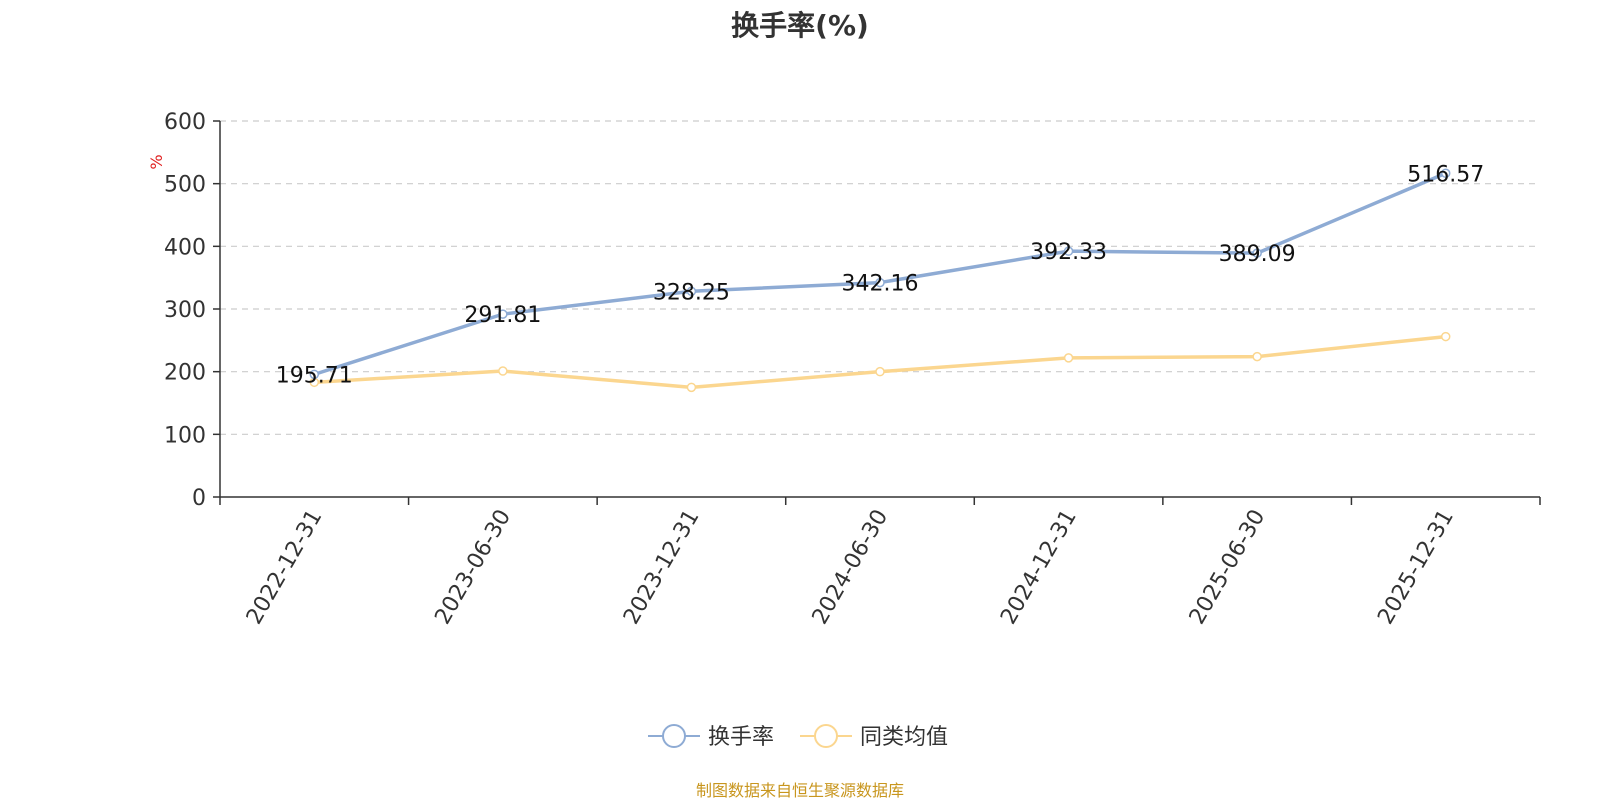  I want to click on data-label: 389.09, so click(1257, 254).